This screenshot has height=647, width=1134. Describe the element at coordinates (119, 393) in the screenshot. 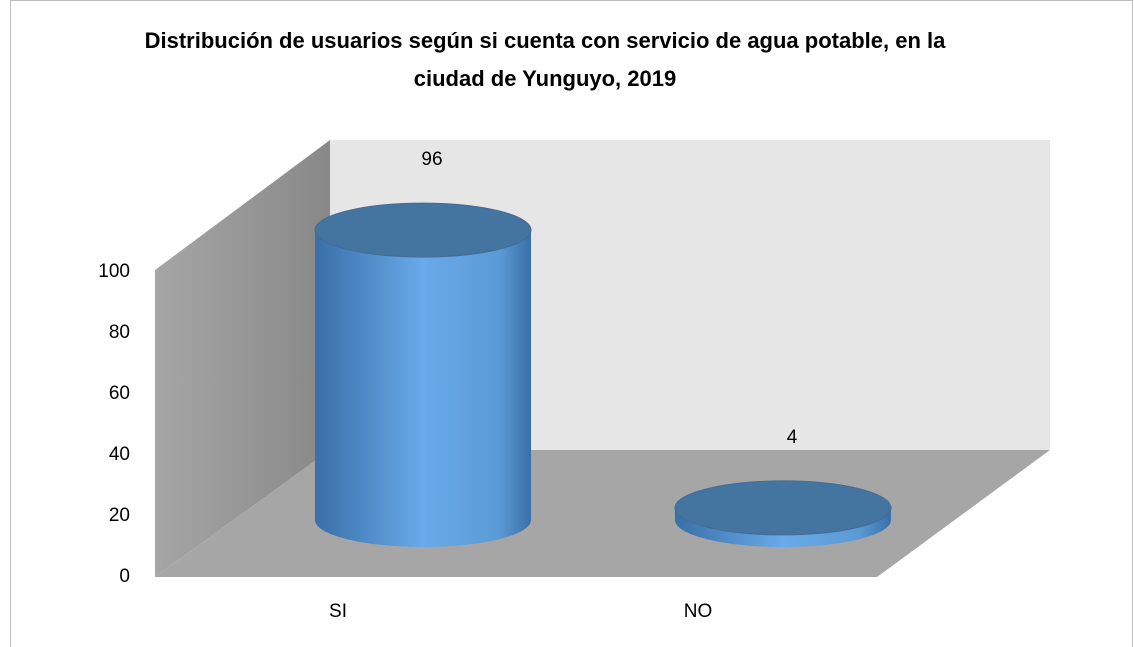

I see `y-tick-label: 60` at that location.